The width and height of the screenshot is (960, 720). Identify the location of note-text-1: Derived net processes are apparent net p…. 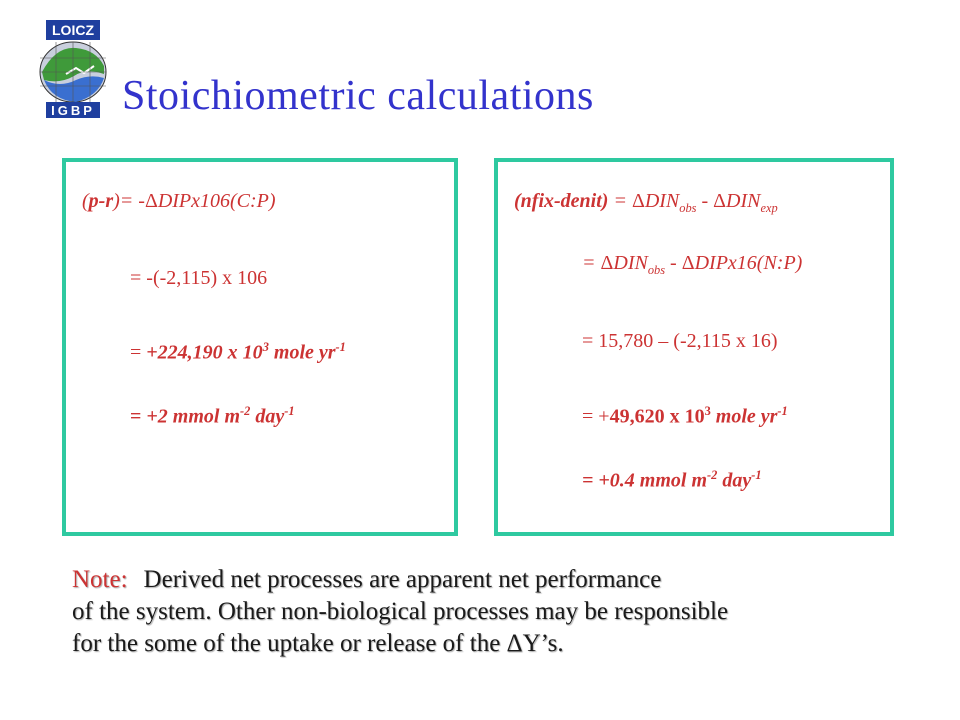
(402, 579).